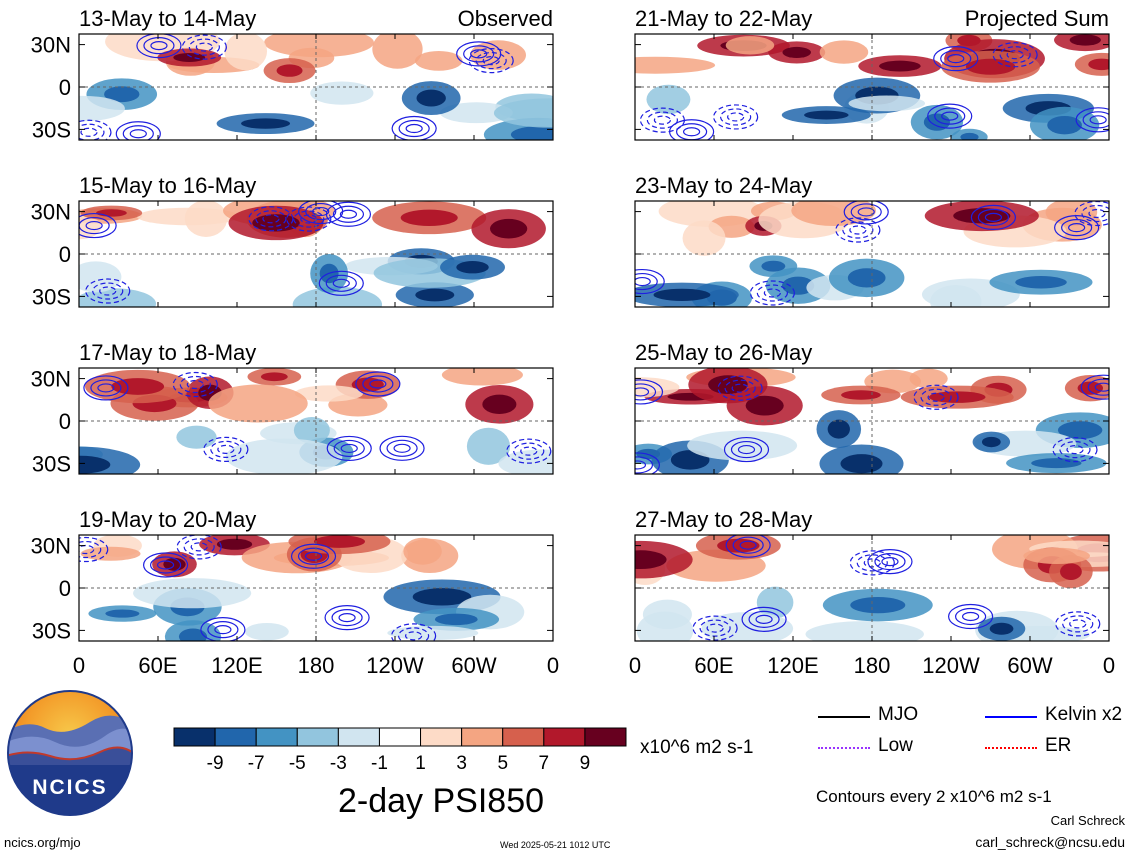 Image resolution: width=1135 pixels, height=856 pixels. What do you see at coordinates (723, 18) in the screenshot?
I see `panel-period-label: 21-May to 22-May` at bounding box center [723, 18].